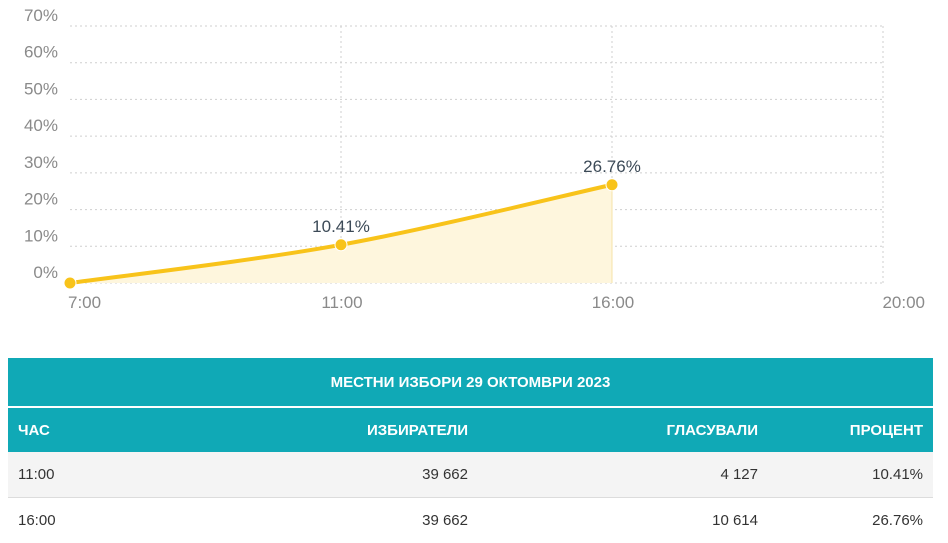 The image size is (948, 543). What do you see at coordinates (850, 520) in the screenshot?
I see `cell-percent: 26.76%` at bounding box center [850, 520].